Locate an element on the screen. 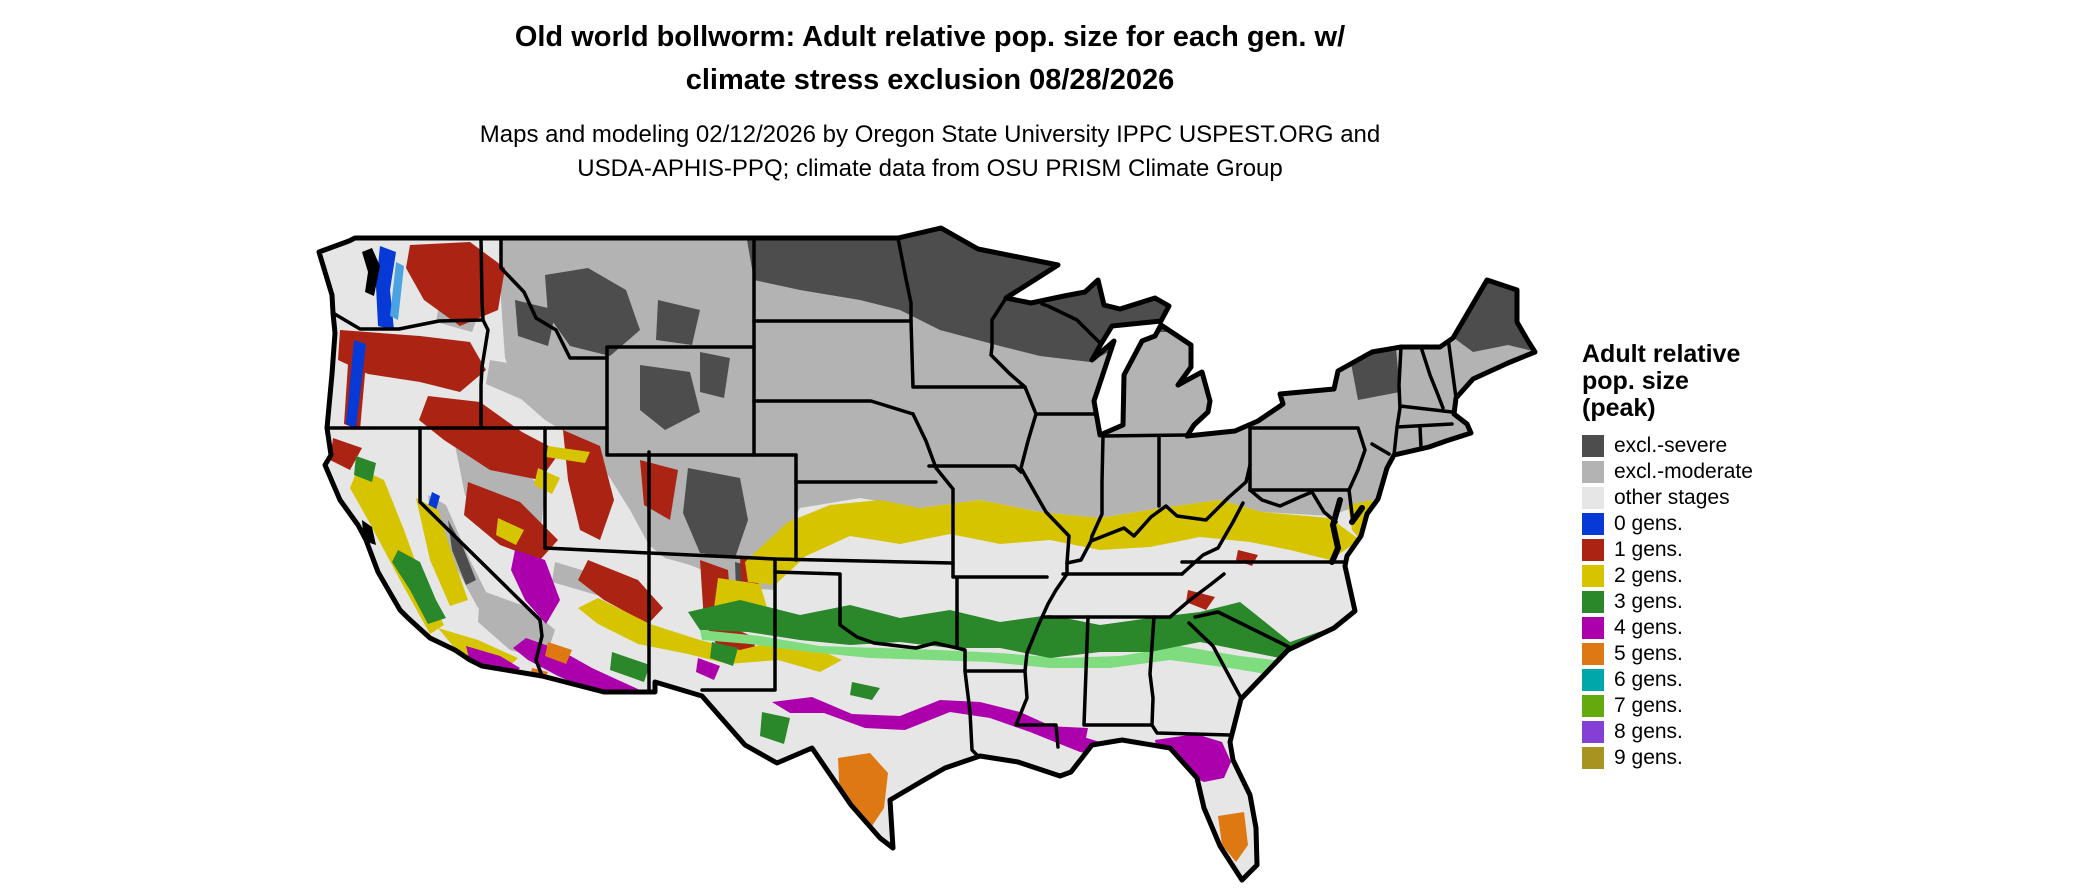  legend-item-other-stages: other stages is located at coordinates (1712, 498).